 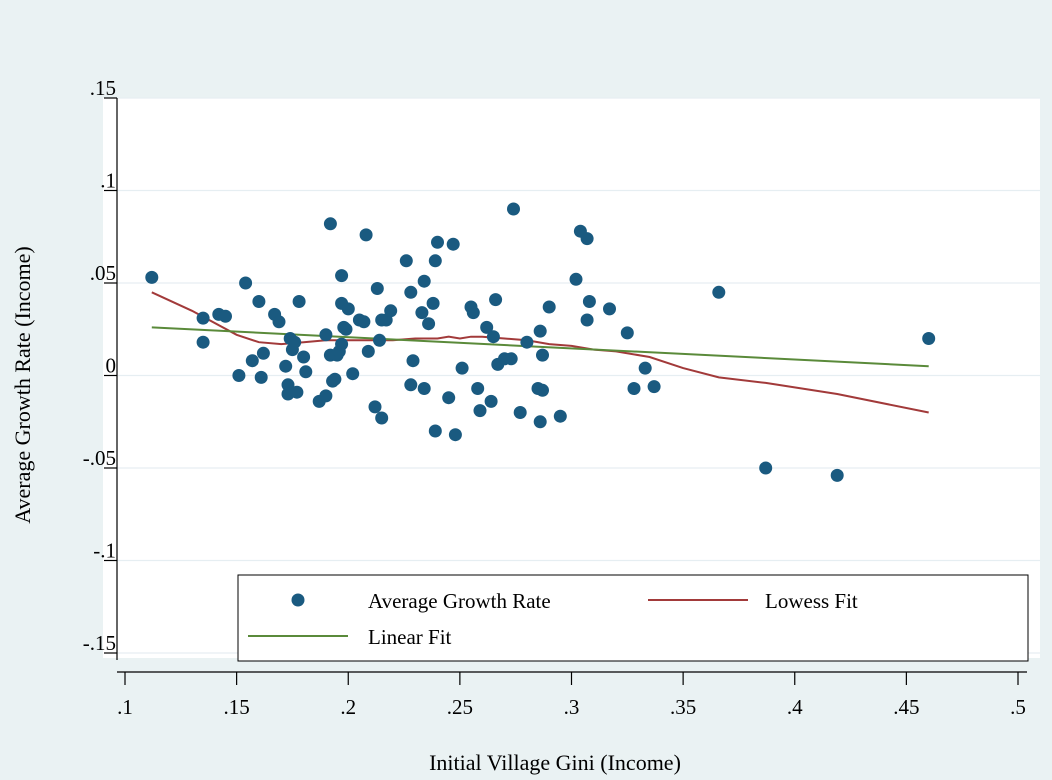 What do you see at coordinates (683, 707) in the screenshot?
I see `x-tick-label-5: .35` at bounding box center [683, 707].